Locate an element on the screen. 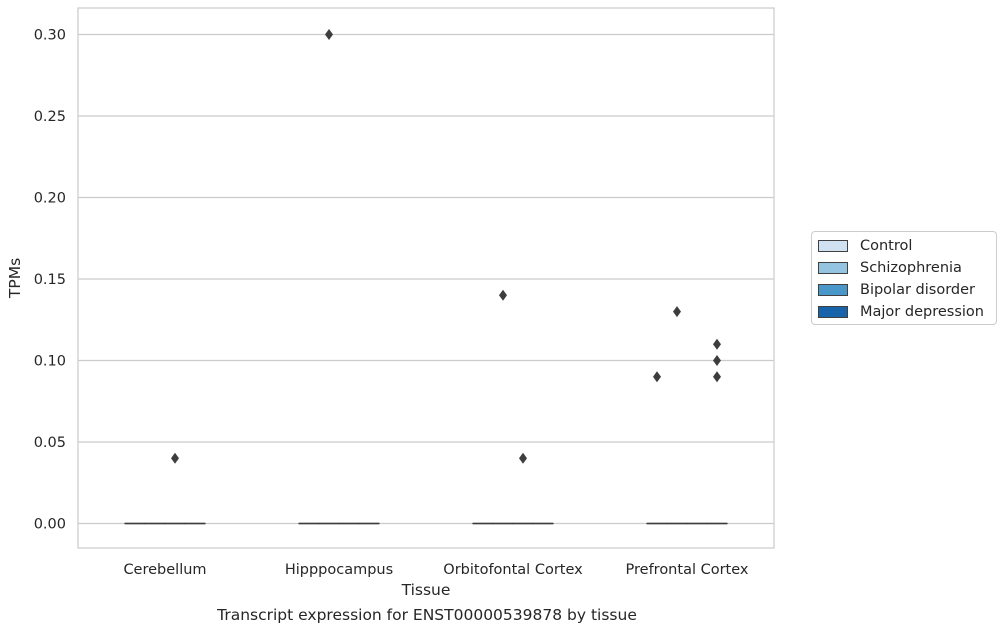  legend-swatch-schizophrenia is located at coordinates (833, 268).